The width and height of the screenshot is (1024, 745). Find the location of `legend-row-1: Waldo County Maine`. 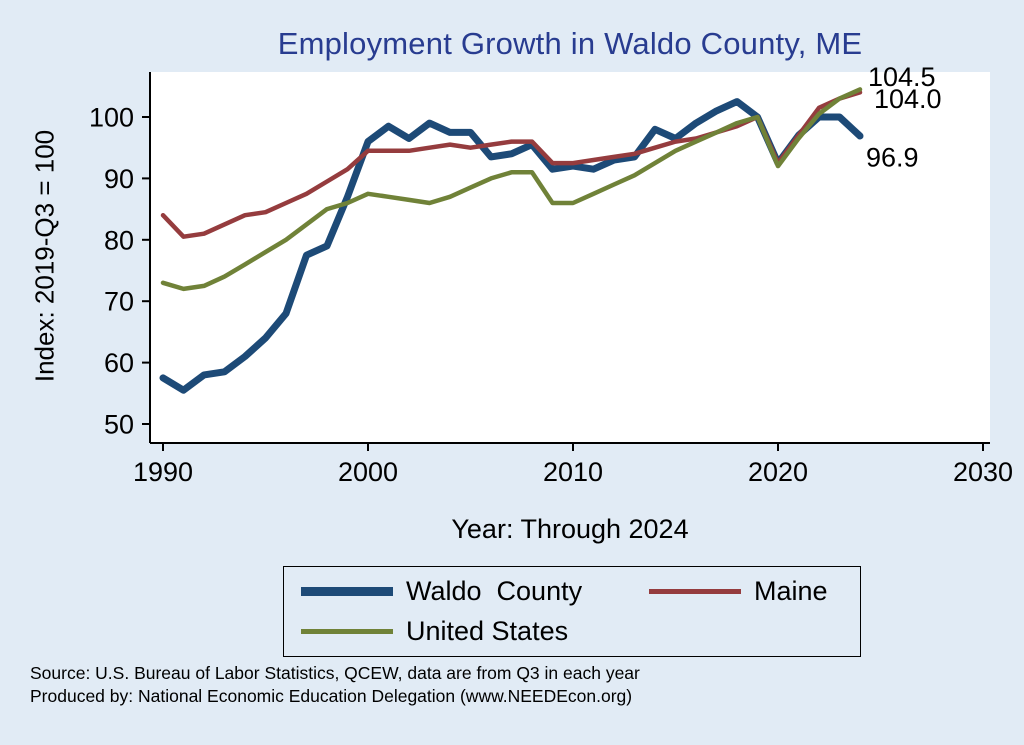

legend-row-1: Waldo County Maine is located at coordinates (580, 591).